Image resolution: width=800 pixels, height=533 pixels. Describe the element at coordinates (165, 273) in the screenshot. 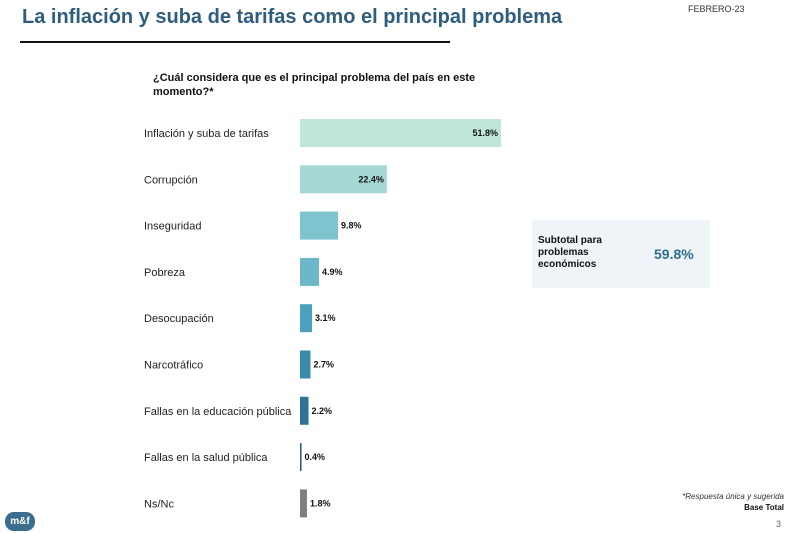

I see `category-label-pobreza: Pobreza` at that location.